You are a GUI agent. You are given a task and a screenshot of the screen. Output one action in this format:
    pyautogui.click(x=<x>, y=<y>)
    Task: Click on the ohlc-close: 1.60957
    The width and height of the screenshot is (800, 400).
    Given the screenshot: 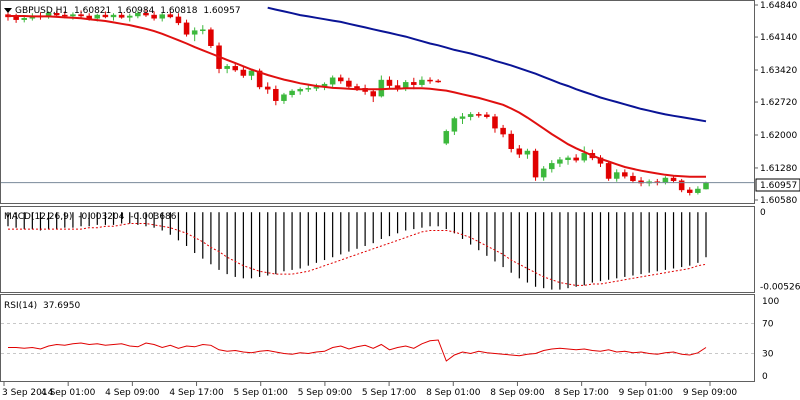 What is the action you would take?
    pyautogui.click(x=221, y=11)
    